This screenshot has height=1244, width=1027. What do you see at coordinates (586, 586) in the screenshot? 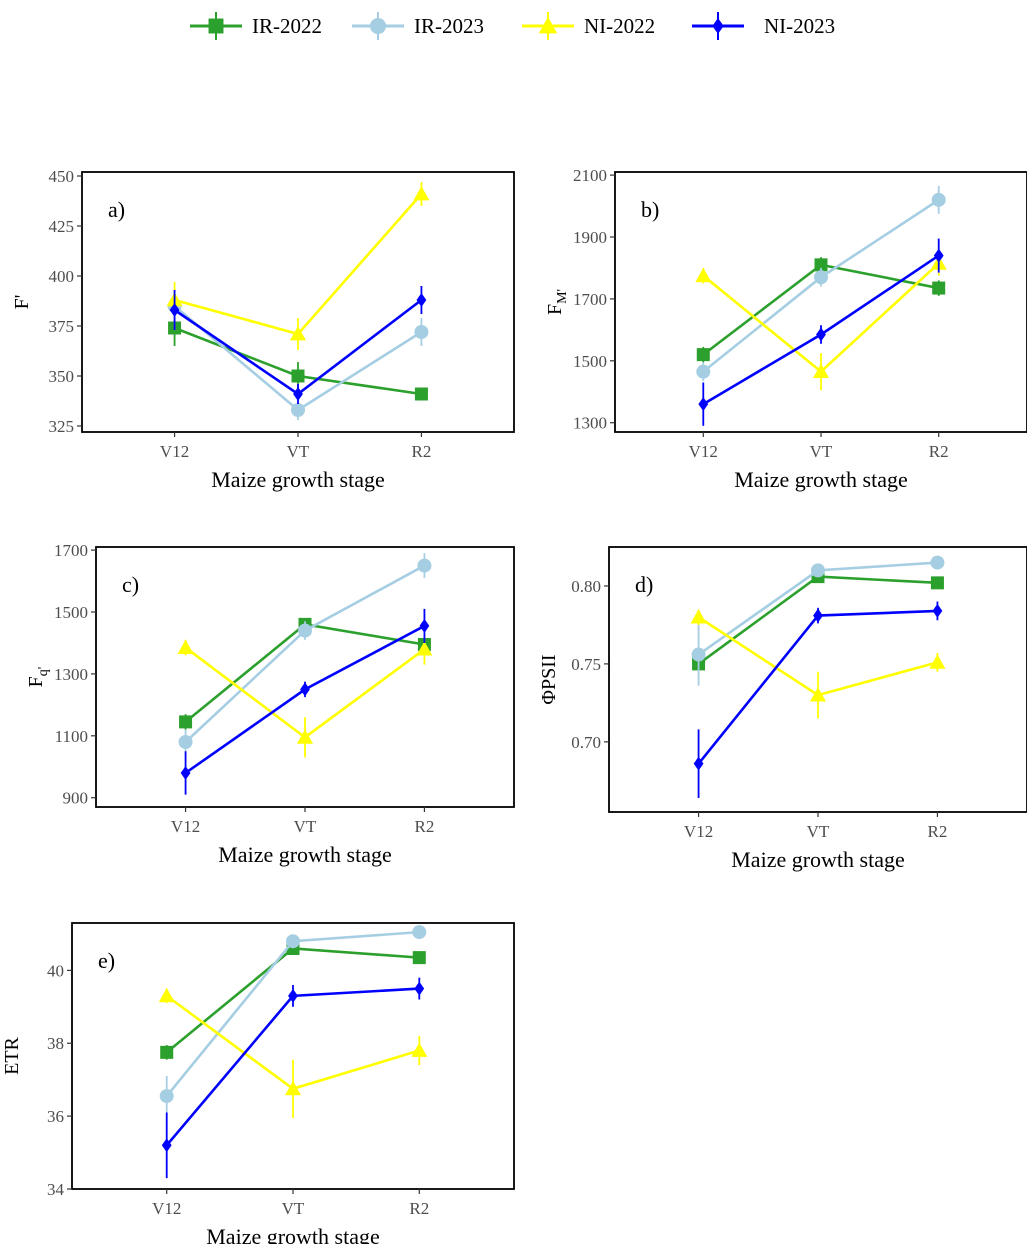
I see `y-tick-label: 0.80` at bounding box center [586, 586].